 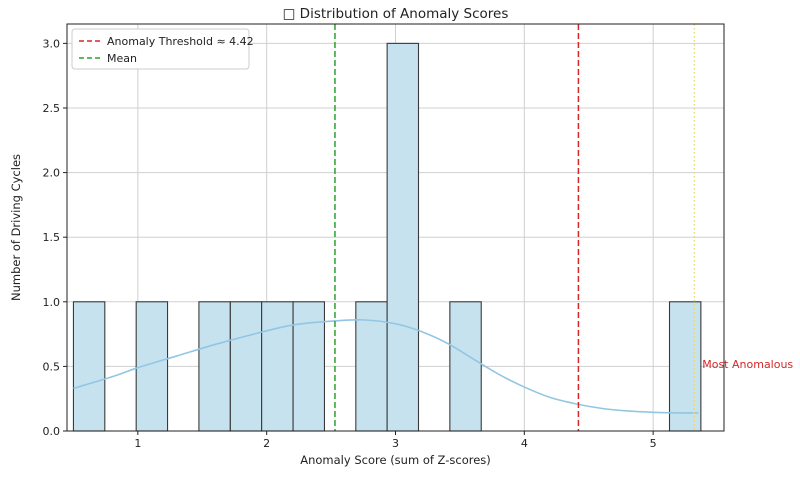 What do you see at coordinates (395, 460) in the screenshot?
I see `x-axis-label: Anomaly Score (sum of Z-scores)` at bounding box center [395, 460].